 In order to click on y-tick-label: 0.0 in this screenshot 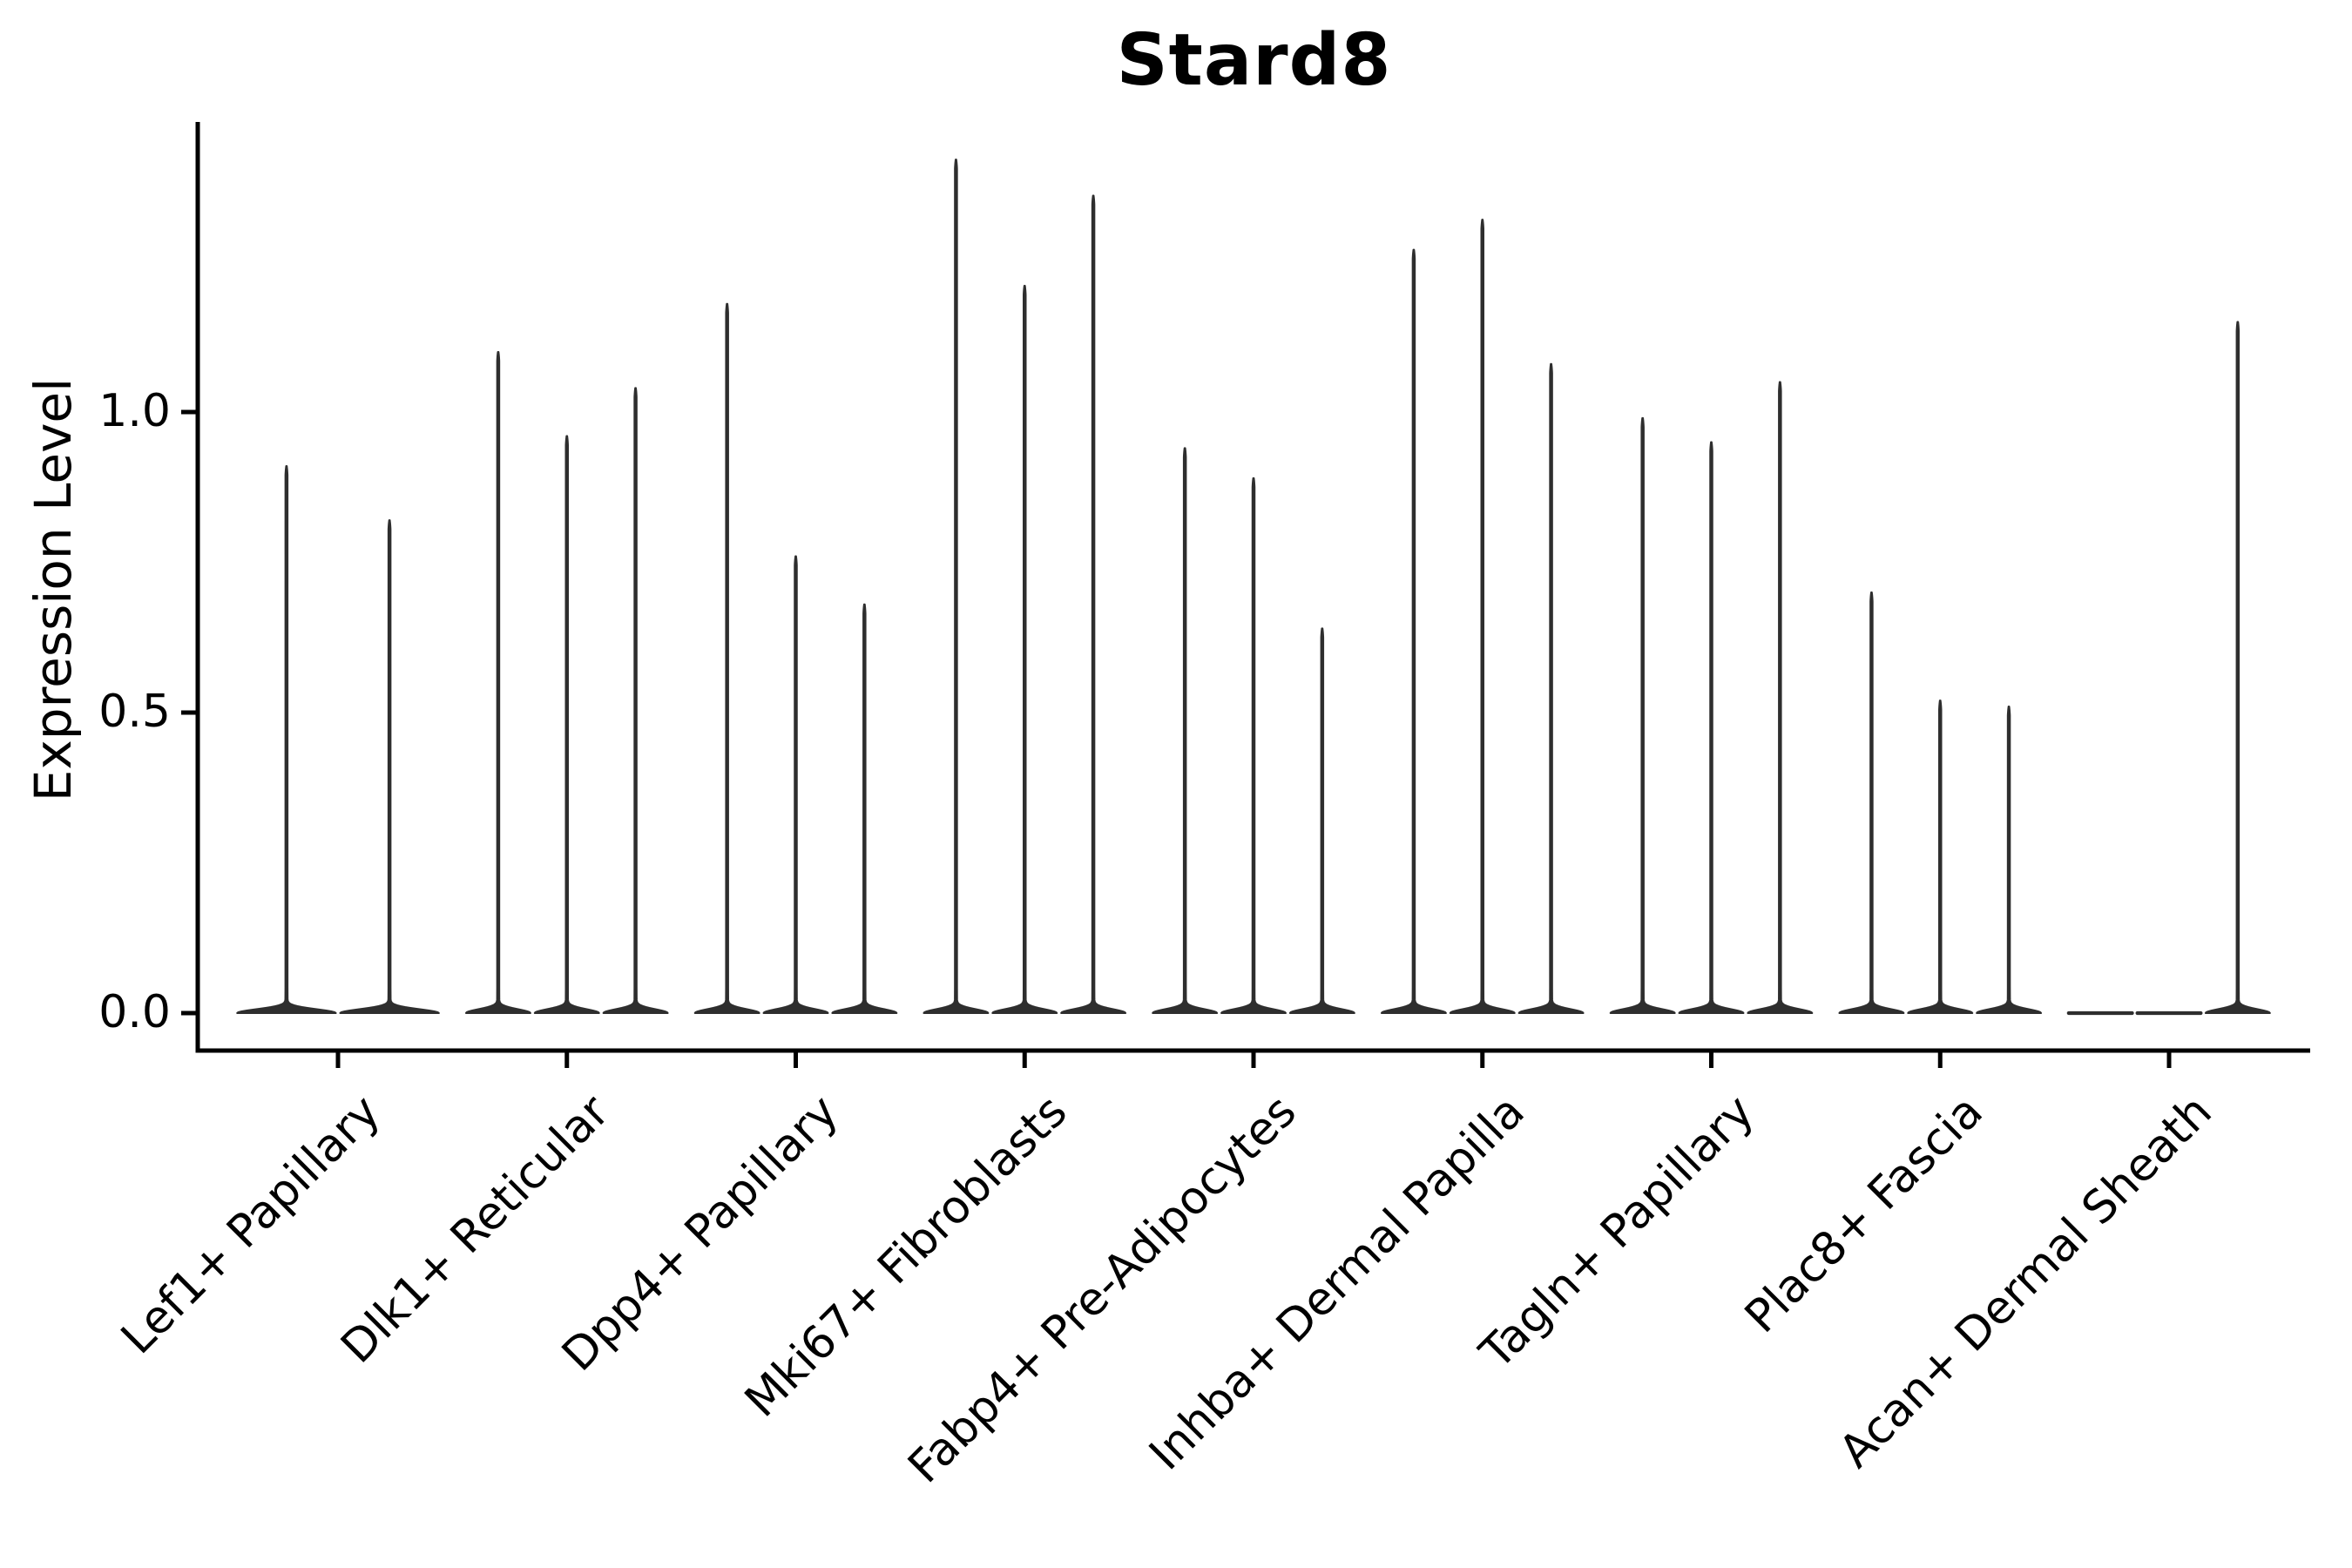, I will do `click(134, 1012)`.